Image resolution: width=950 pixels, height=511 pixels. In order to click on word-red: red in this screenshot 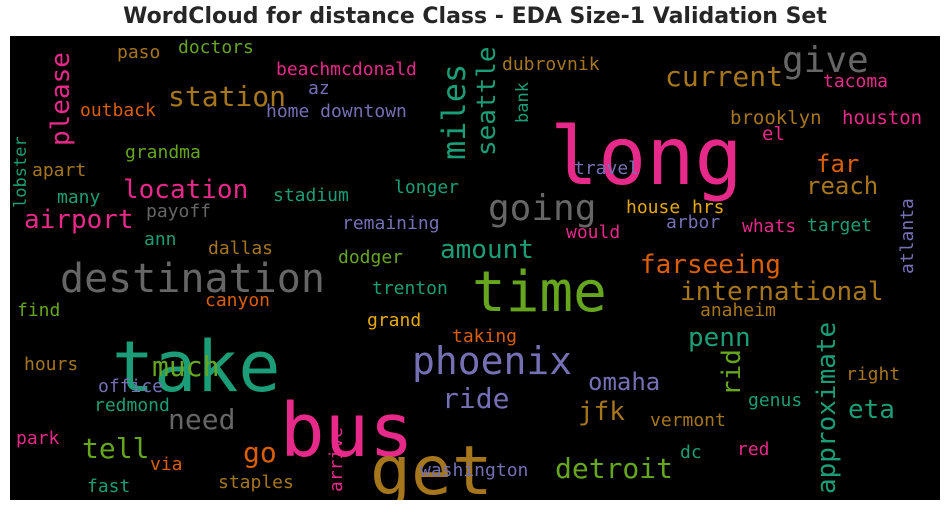, I will do `click(753, 449)`.